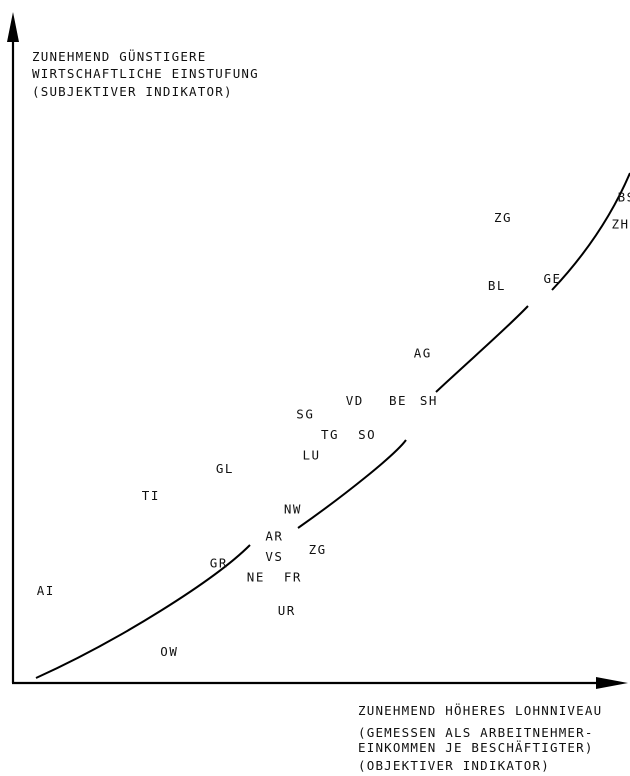 The image size is (630, 776). Describe the element at coordinates (367, 434) in the screenshot. I see `canton-label-so: SO` at that location.